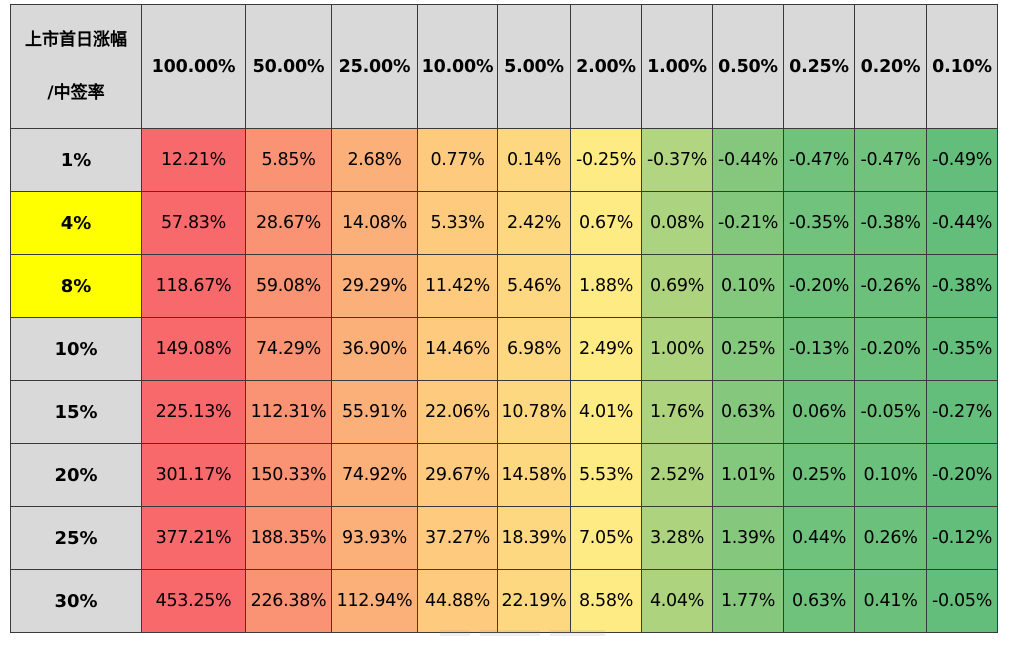 The image size is (1011, 645). I want to click on heatmap-cell: 10.78%, so click(534, 412).